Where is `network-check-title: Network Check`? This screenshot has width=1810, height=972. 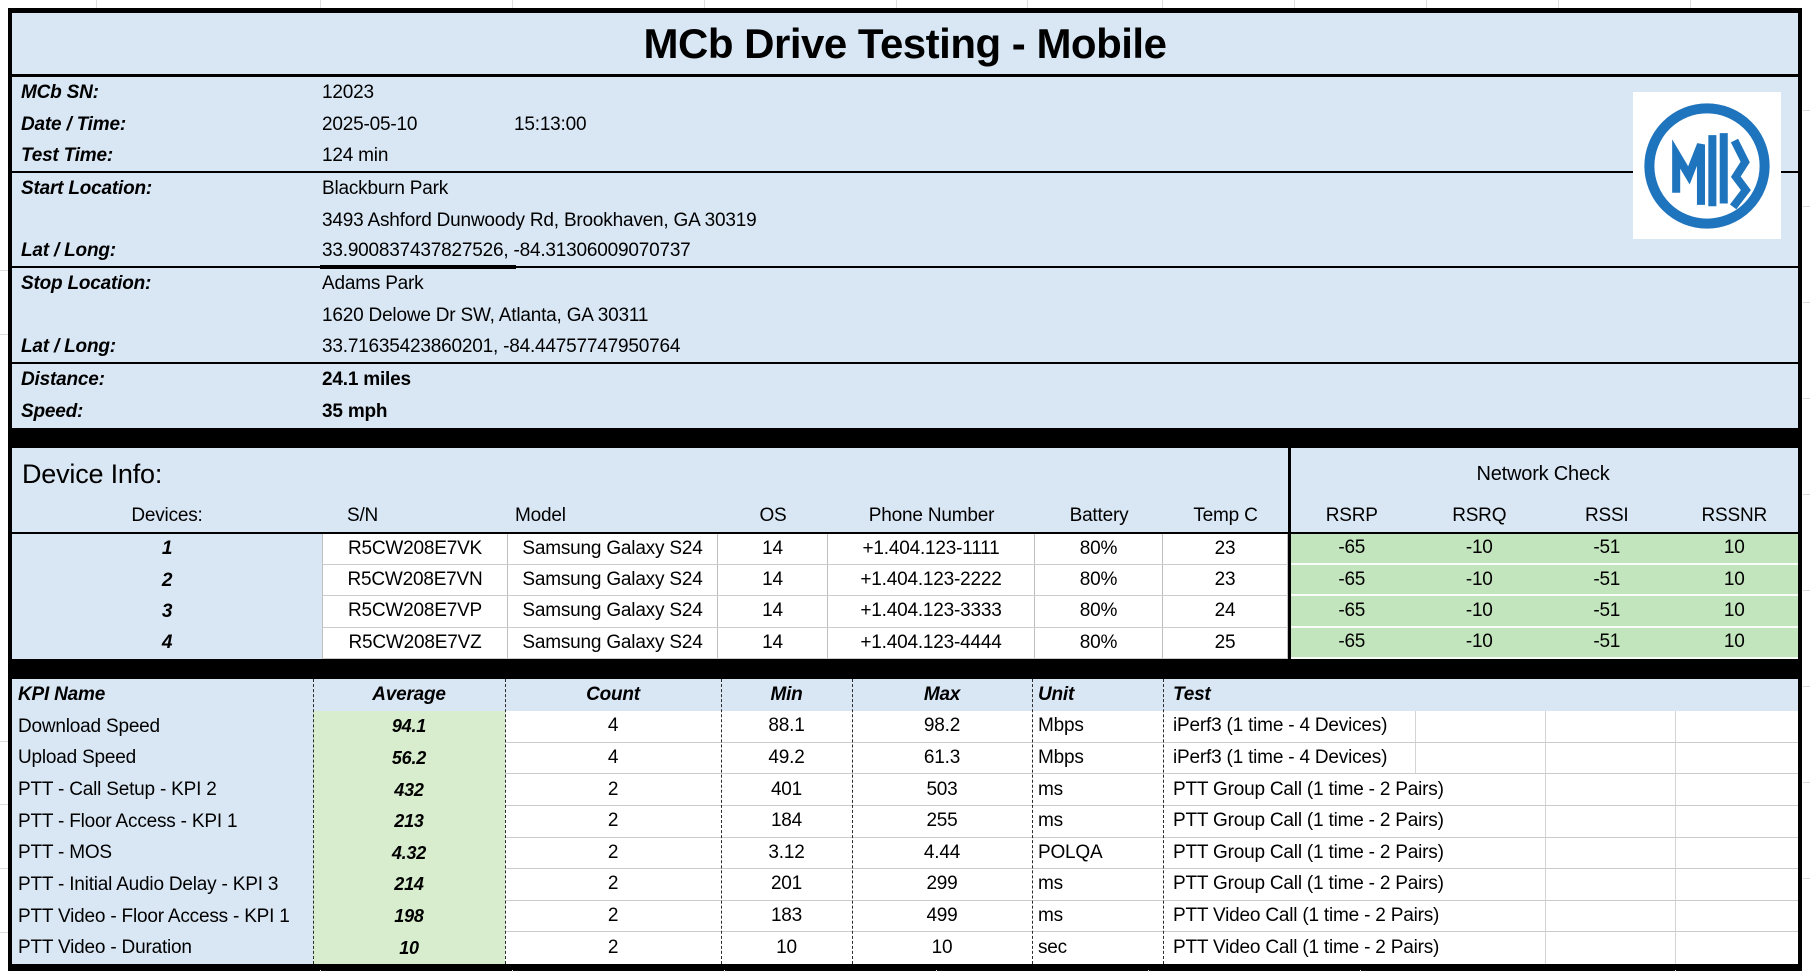 network-check-title: Network Check is located at coordinates (1543, 473).